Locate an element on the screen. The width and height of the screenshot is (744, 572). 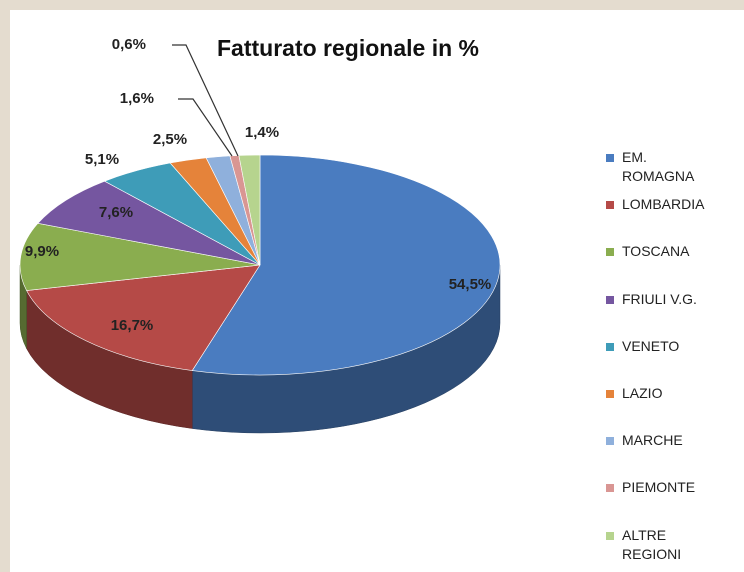
data-label: 54,5% is located at coordinates (470, 284).